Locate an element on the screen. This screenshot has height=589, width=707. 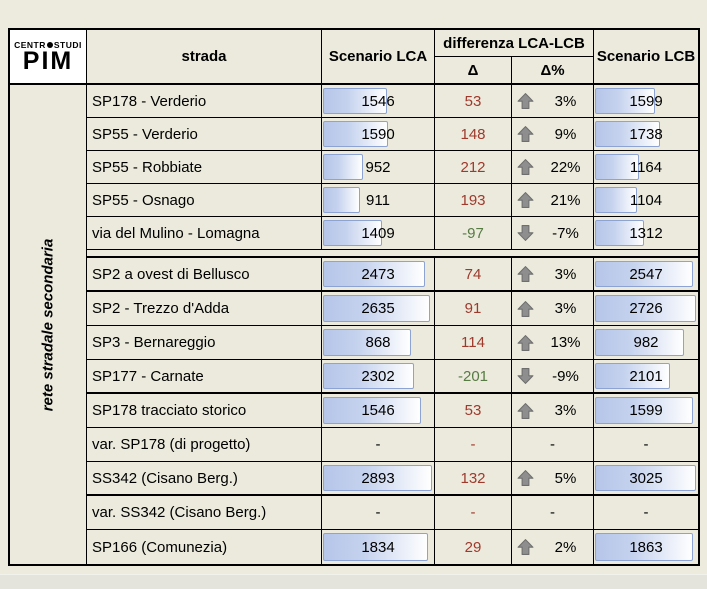
delta-pct-cell: 22% is located at coordinates (553, 167).